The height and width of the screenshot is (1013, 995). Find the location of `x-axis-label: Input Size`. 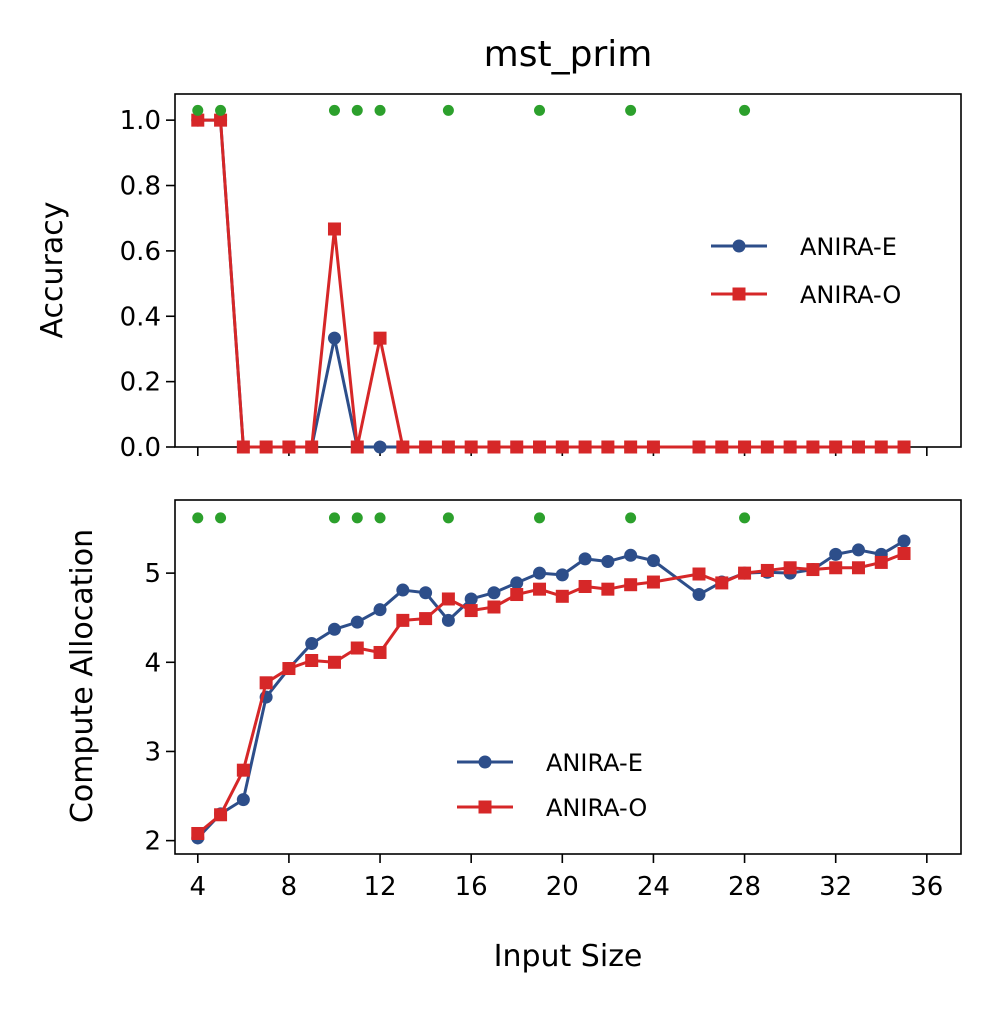

x-axis-label: Input Size is located at coordinates (568, 956).